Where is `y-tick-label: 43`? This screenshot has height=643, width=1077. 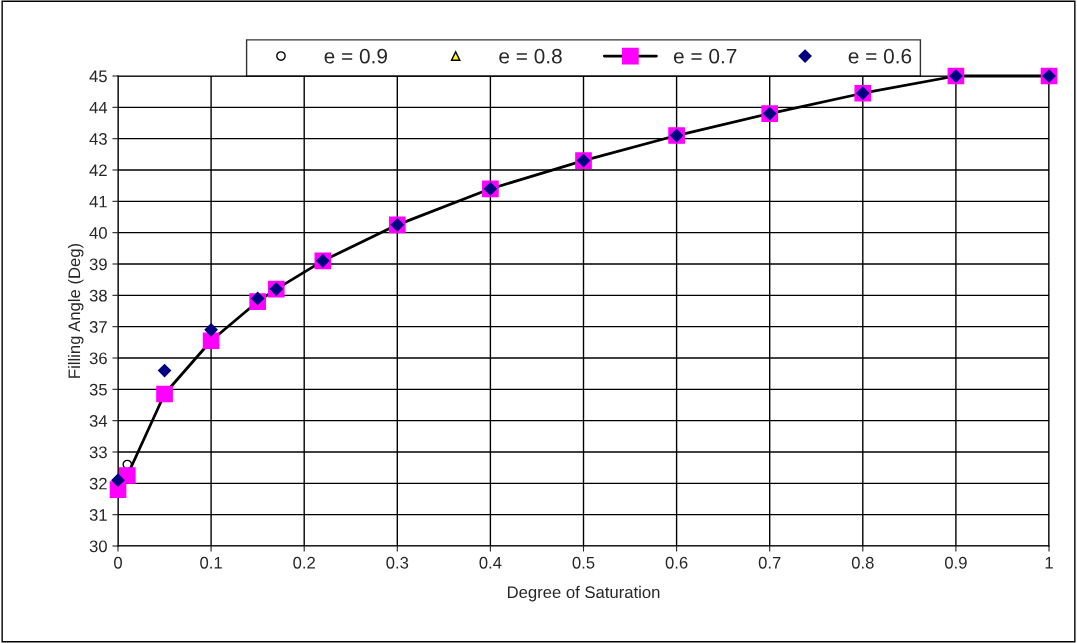
y-tick-label: 43 is located at coordinates (98, 139).